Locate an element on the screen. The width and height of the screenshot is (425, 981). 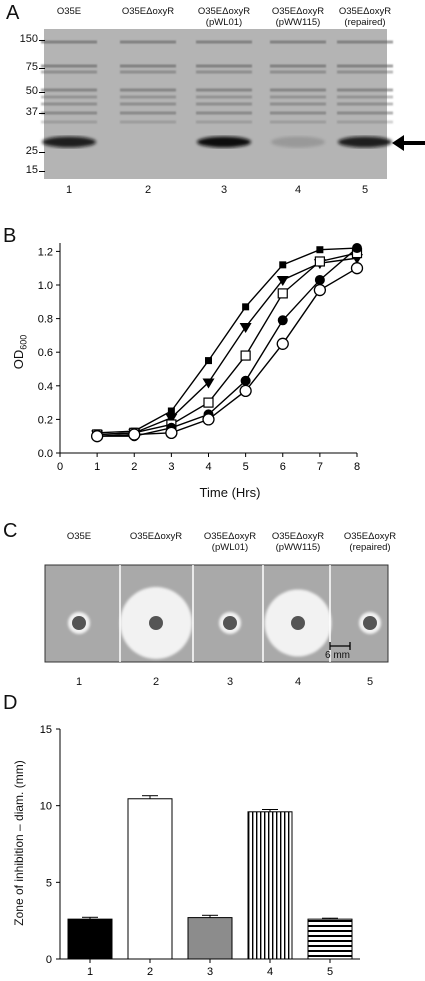
panel-b-label: B is located at coordinates (10, 236).